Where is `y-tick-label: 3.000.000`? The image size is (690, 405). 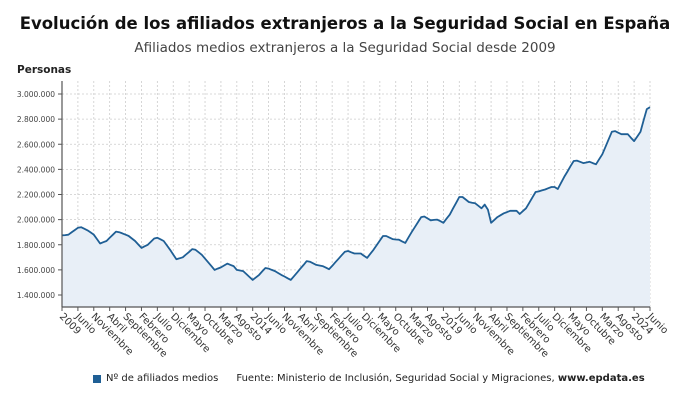 y-tick-label: 3.000.000 is located at coordinates (36, 94).